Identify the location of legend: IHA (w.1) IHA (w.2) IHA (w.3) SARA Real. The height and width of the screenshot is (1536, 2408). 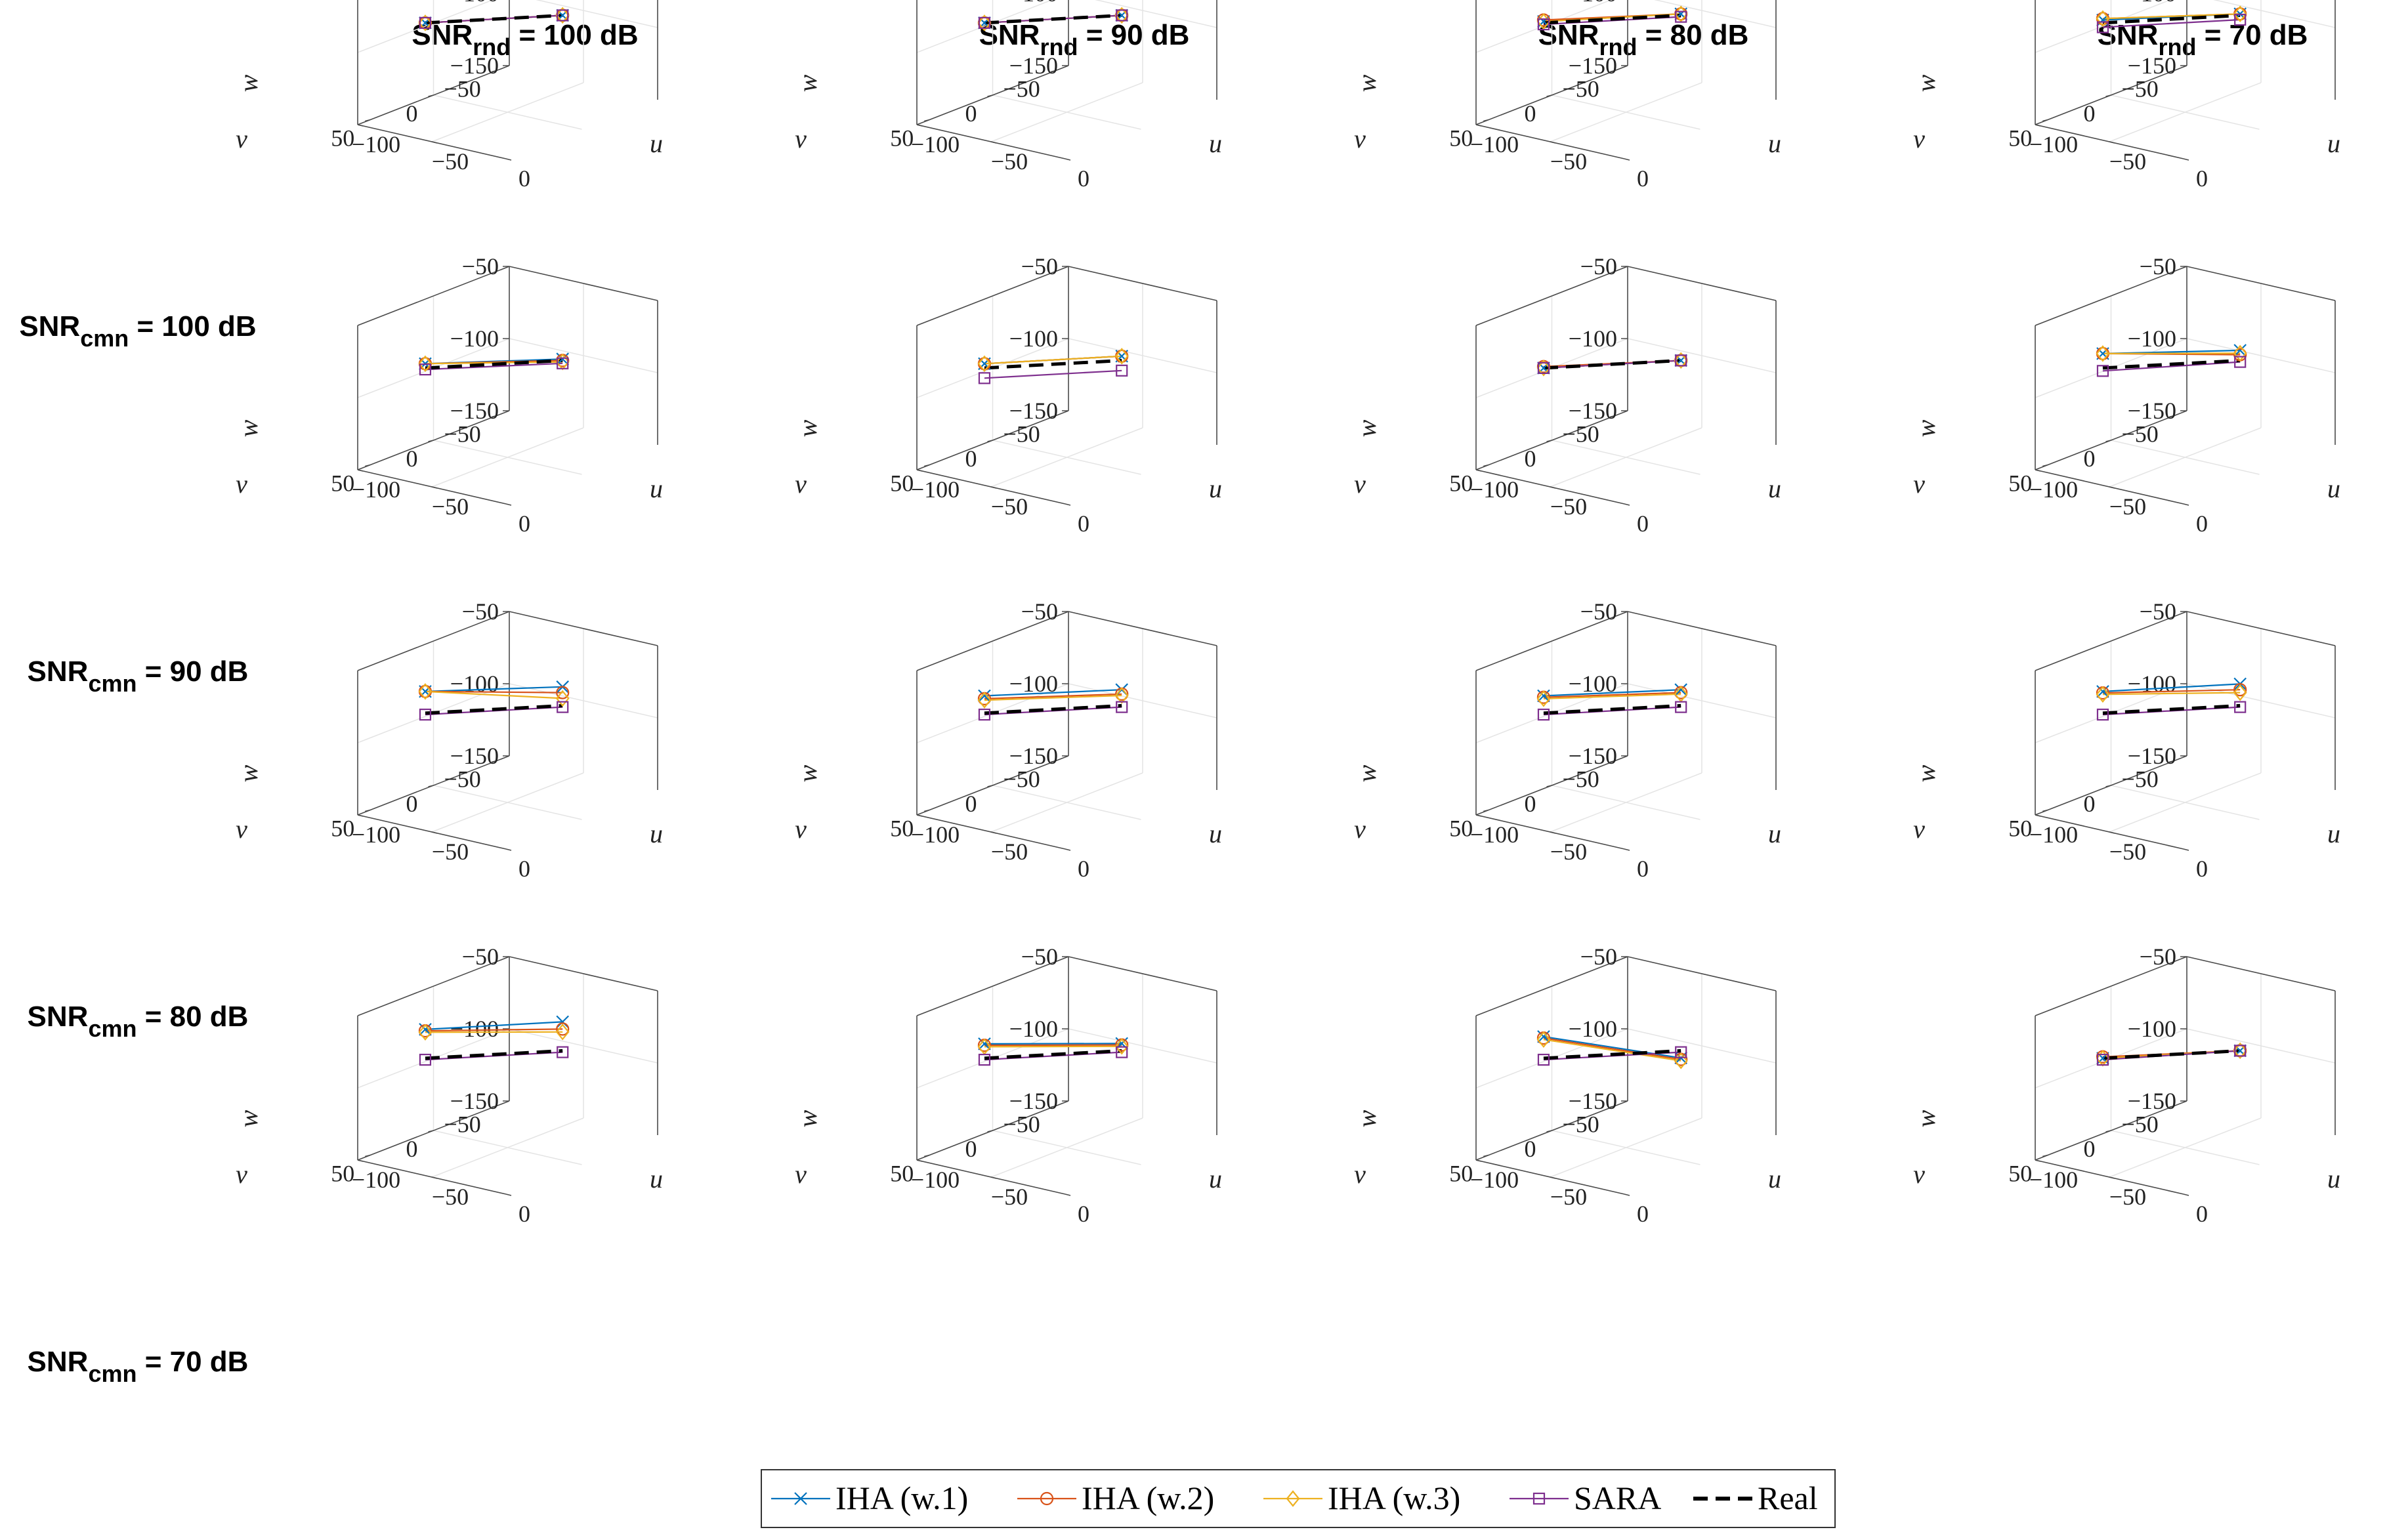
(1298, 1498).